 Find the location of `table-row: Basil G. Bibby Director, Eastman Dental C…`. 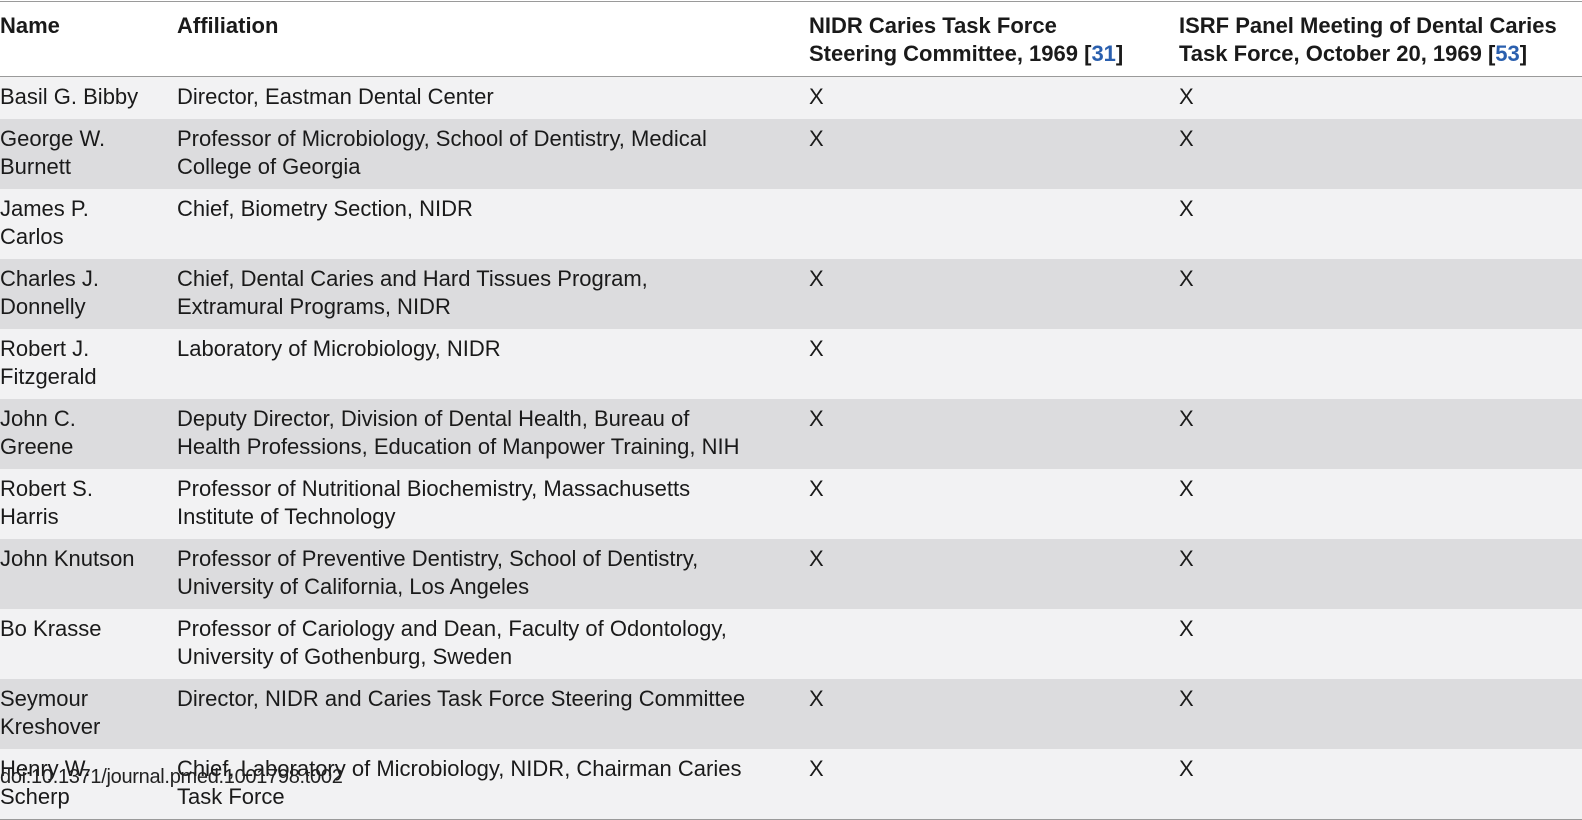

table-row: Basil G. Bibby Director, Eastman Dental C… is located at coordinates (791, 98).